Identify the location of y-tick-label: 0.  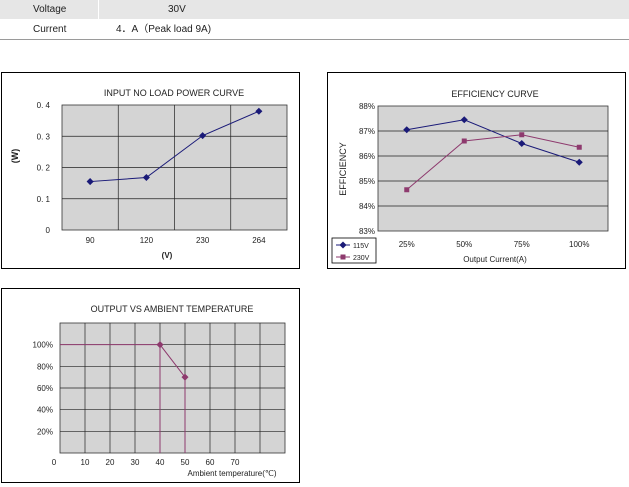
(48, 230).